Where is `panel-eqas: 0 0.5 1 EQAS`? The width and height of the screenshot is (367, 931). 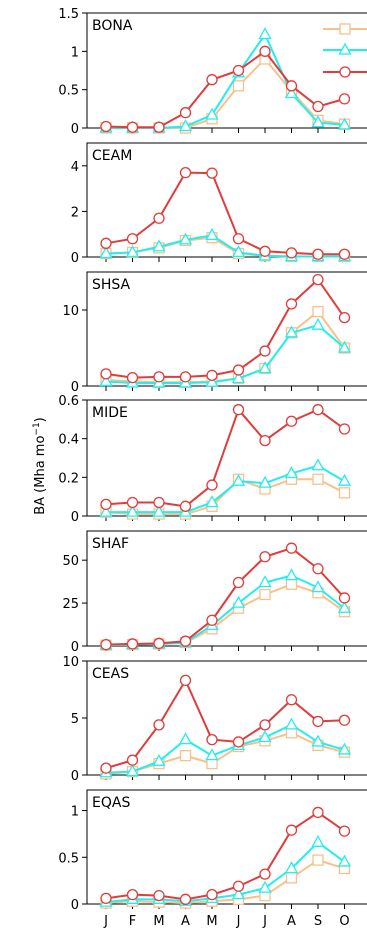
panel-eqas: 0 0.5 1 EQAS is located at coordinates (212, 851).